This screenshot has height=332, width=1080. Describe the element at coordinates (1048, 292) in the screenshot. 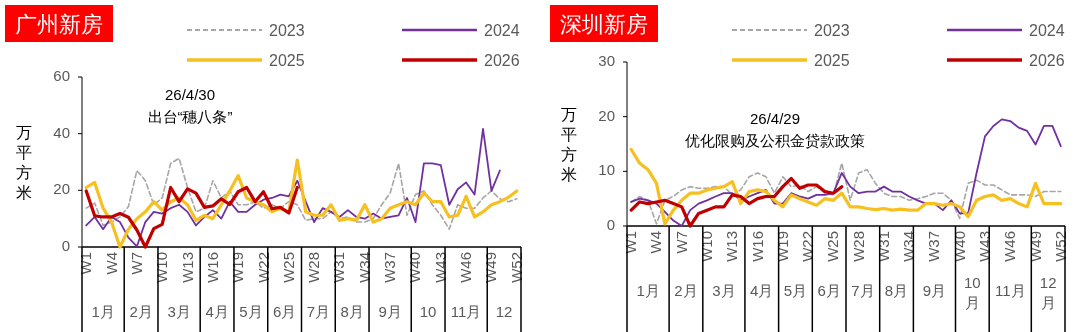

I see `text: 12月` at that location.